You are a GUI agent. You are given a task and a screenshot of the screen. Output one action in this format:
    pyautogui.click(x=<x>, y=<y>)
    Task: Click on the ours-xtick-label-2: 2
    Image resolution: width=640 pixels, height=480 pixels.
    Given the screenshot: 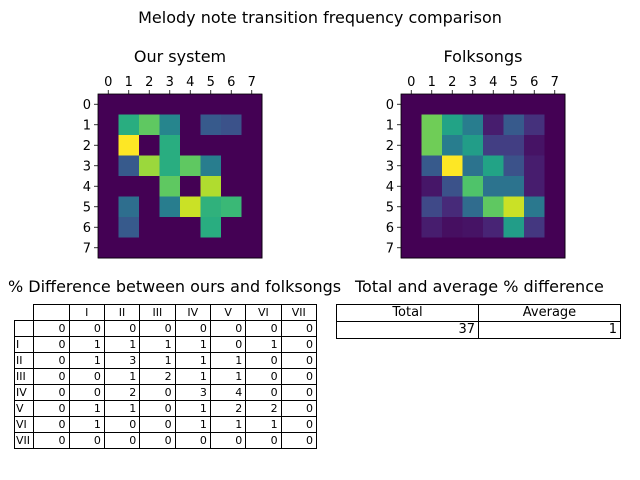 What is the action you would take?
    pyautogui.click(x=149, y=82)
    